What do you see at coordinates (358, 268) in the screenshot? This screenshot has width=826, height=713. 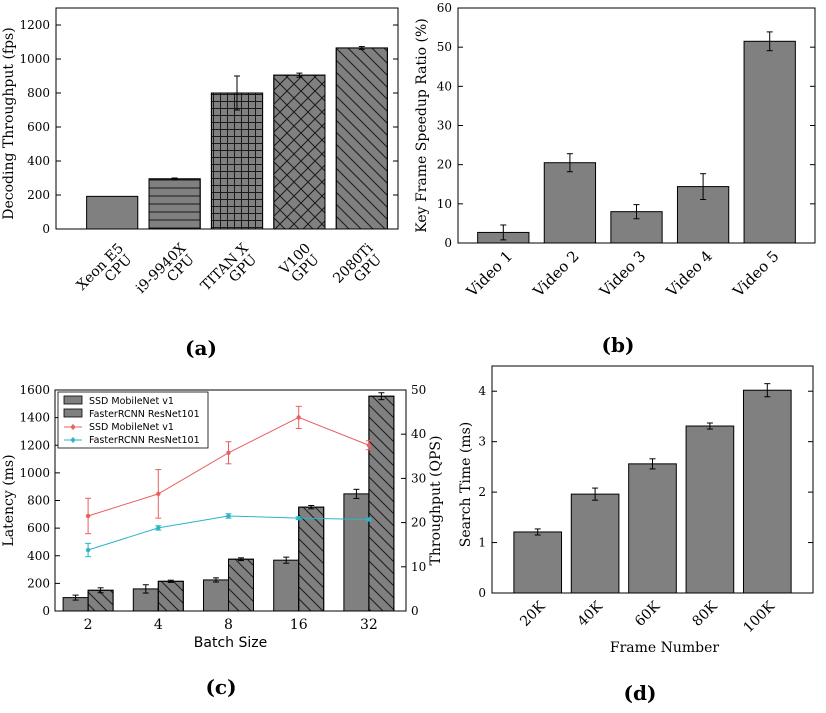 I see `xtick-label: 2080TiGPU` at bounding box center [358, 268].